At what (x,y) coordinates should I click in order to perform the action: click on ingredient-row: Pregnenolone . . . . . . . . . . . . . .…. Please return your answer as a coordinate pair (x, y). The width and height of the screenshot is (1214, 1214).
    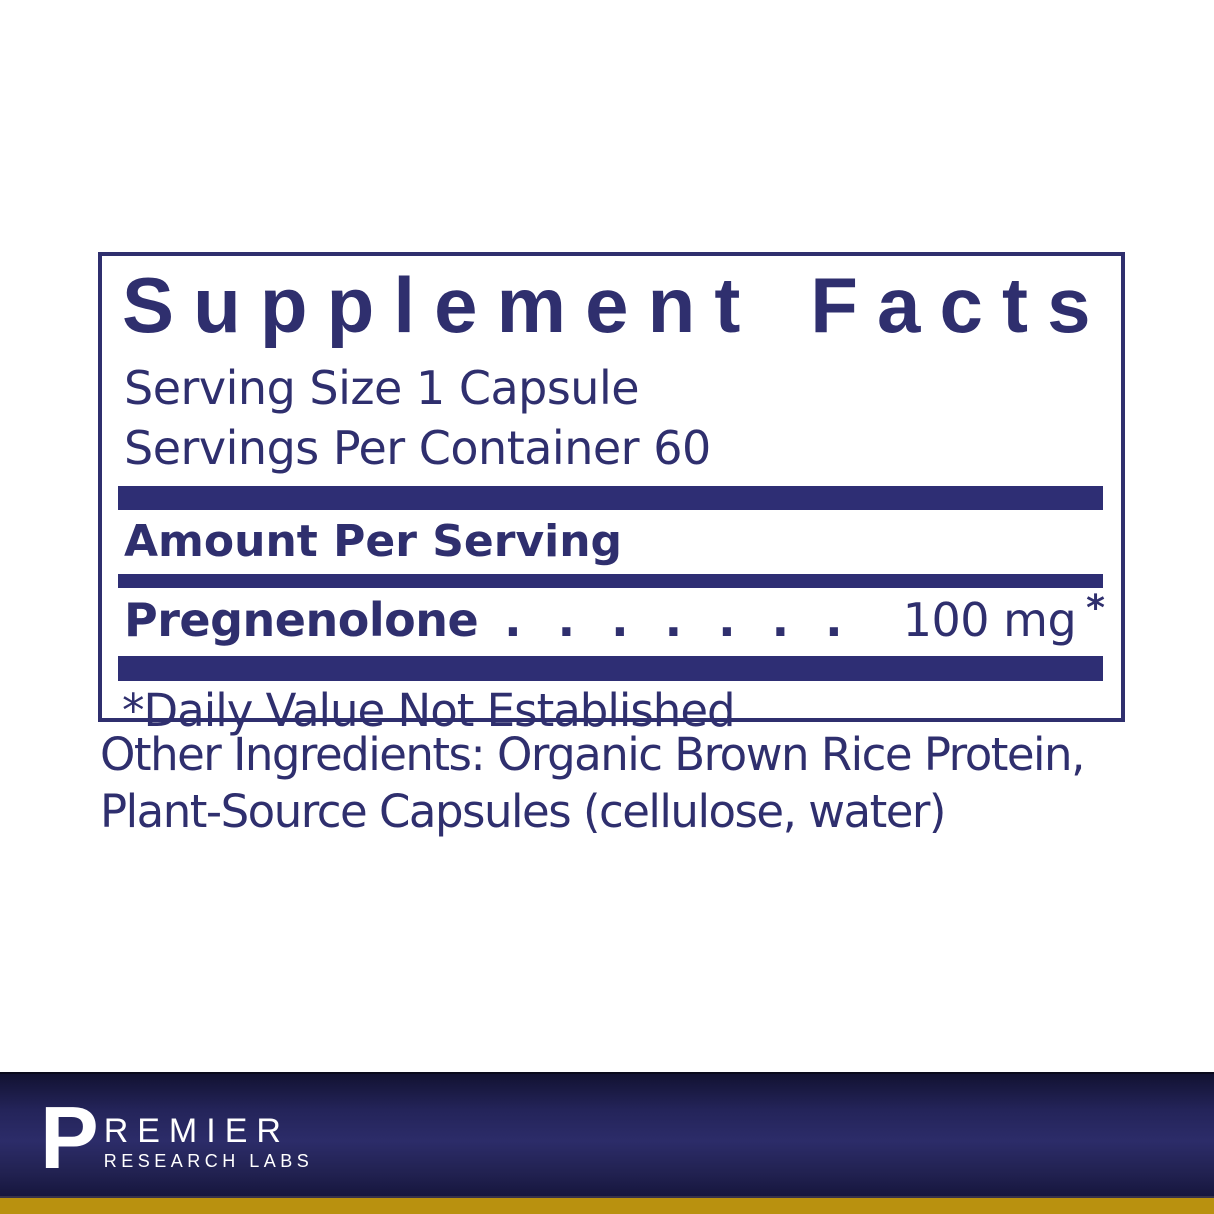
    Looking at the image, I should click on (611, 619).